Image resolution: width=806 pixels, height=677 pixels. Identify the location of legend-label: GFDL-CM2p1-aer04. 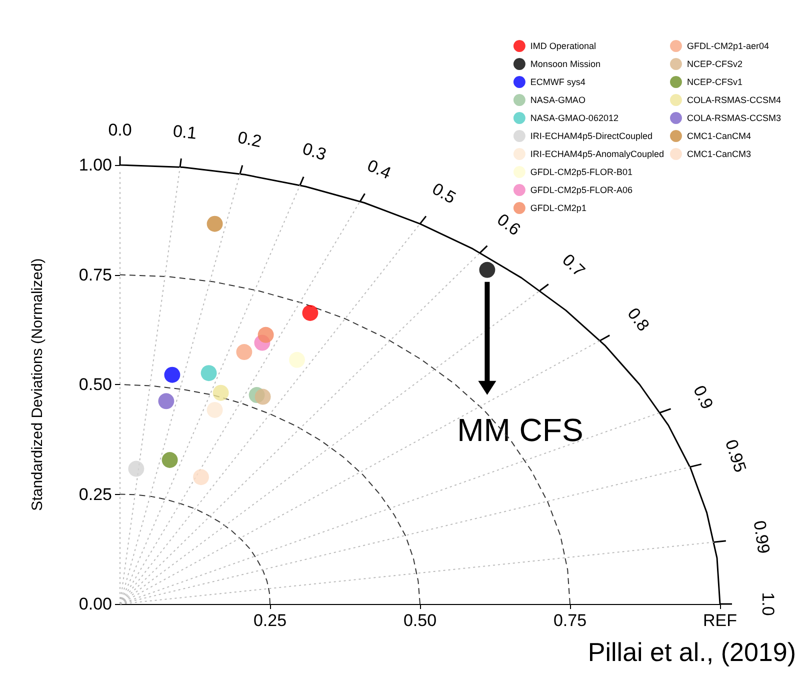
(728, 46).